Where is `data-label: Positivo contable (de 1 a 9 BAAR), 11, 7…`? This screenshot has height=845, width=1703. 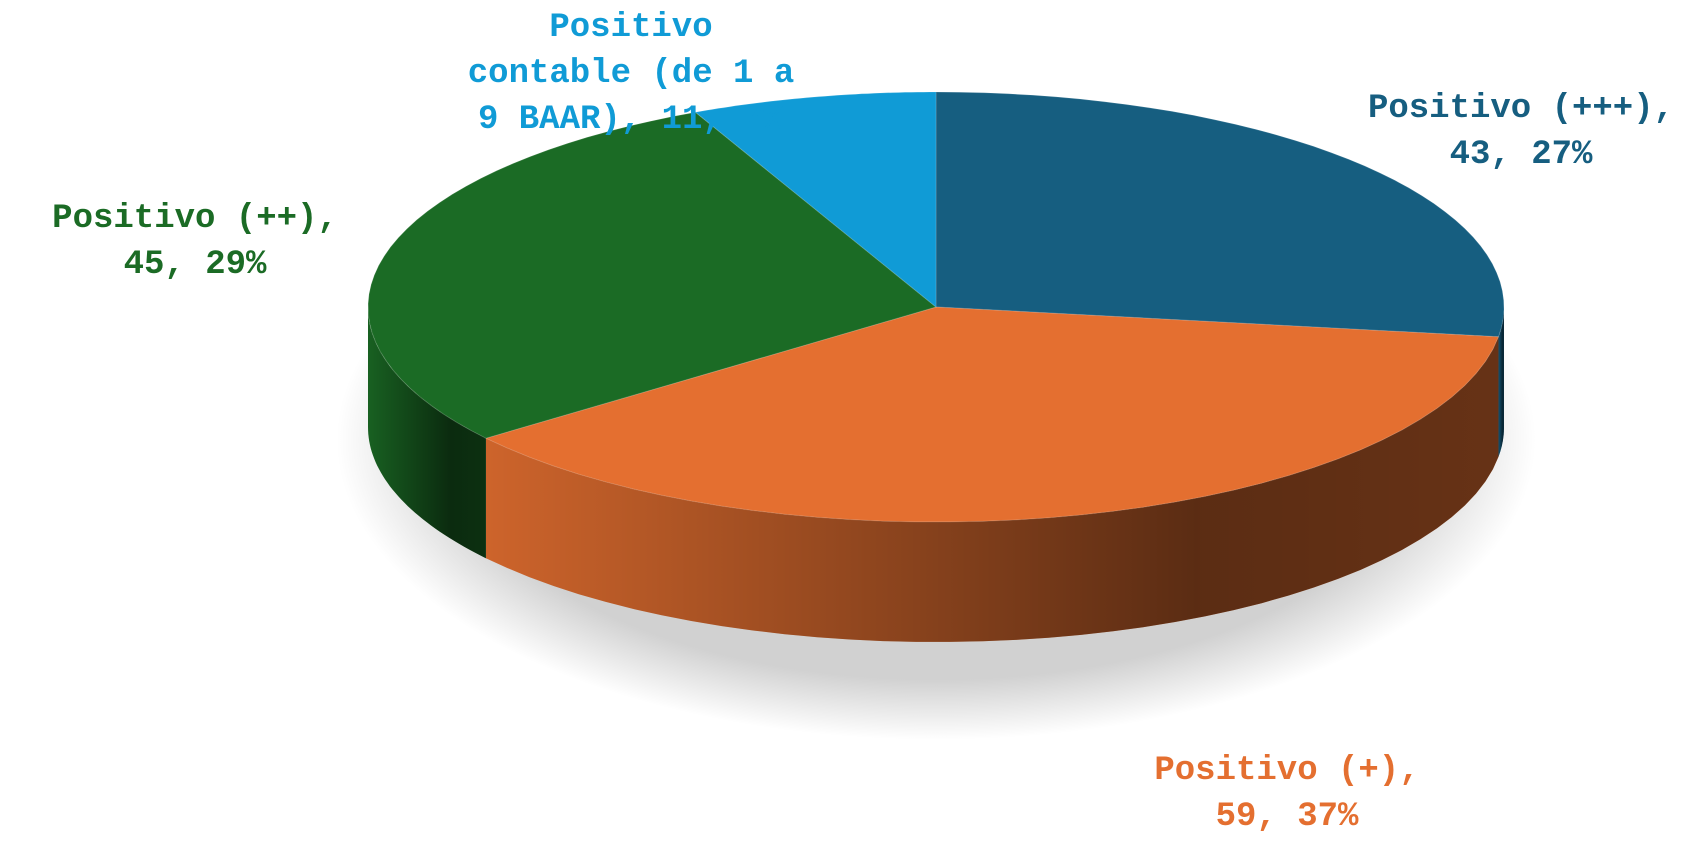
data-label: Positivo contable (de 1 a 9 BAAR), 11, 7… is located at coordinates (631, 74).